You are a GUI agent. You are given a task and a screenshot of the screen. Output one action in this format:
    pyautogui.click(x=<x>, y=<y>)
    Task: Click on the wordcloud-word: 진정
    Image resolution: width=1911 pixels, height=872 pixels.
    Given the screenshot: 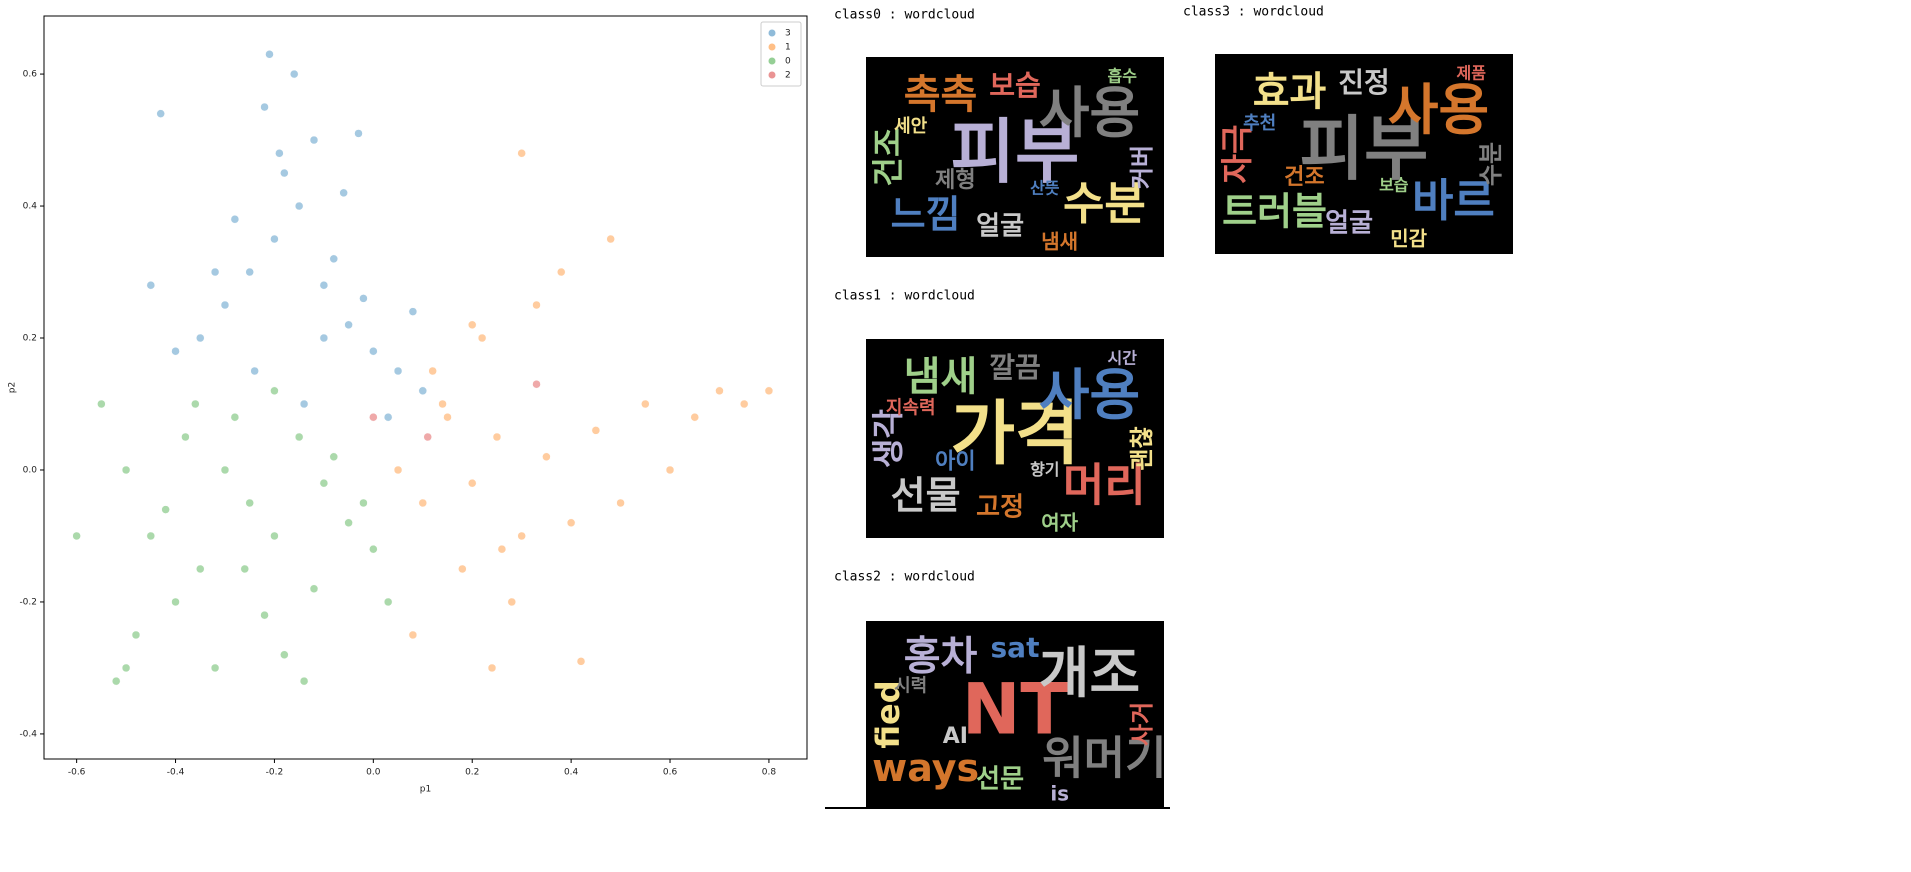 What is the action you would take?
    pyautogui.click(x=1364, y=82)
    